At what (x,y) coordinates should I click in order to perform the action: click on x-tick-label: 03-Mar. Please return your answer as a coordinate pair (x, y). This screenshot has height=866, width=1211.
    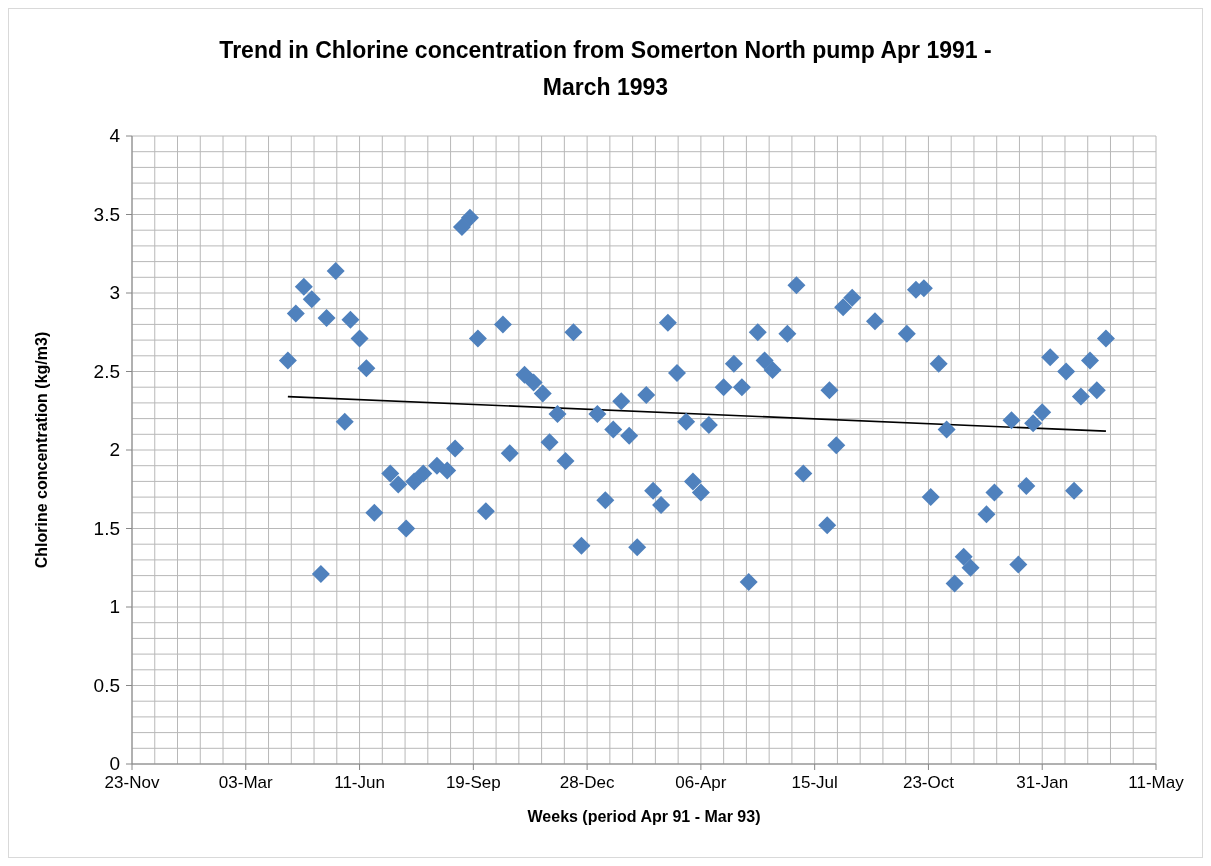
    Looking at the image, I should click on (246, 782).